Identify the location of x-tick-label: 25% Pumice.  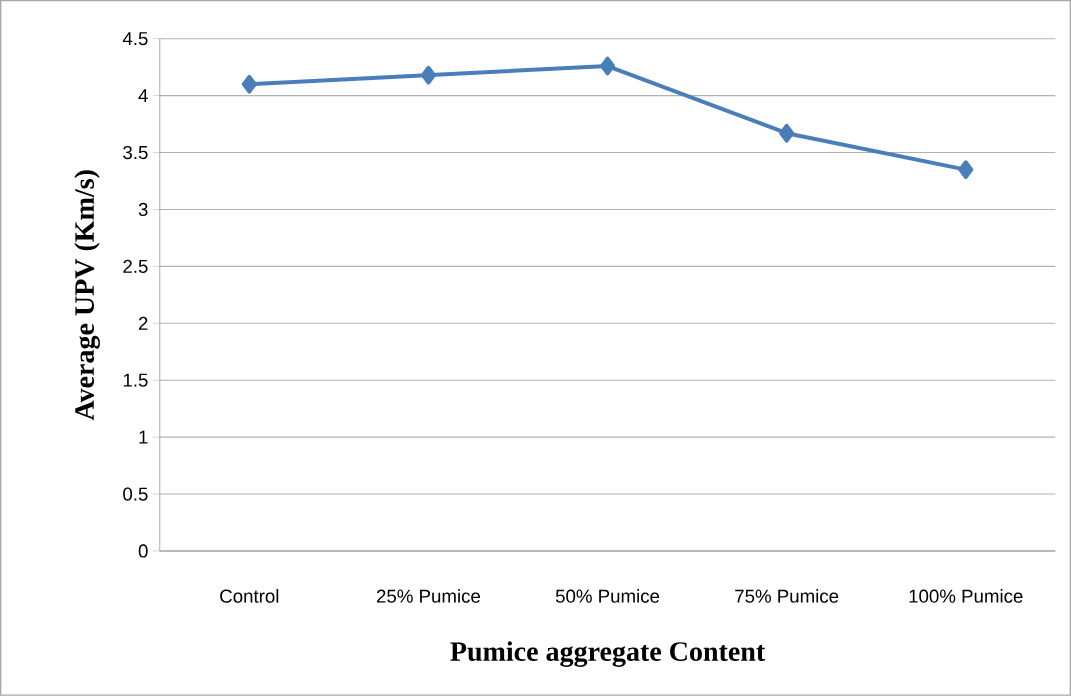
(428, 596).